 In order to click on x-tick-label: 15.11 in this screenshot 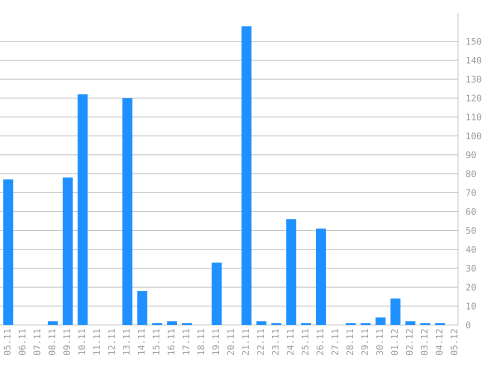, I will do `click(156, 342)`.